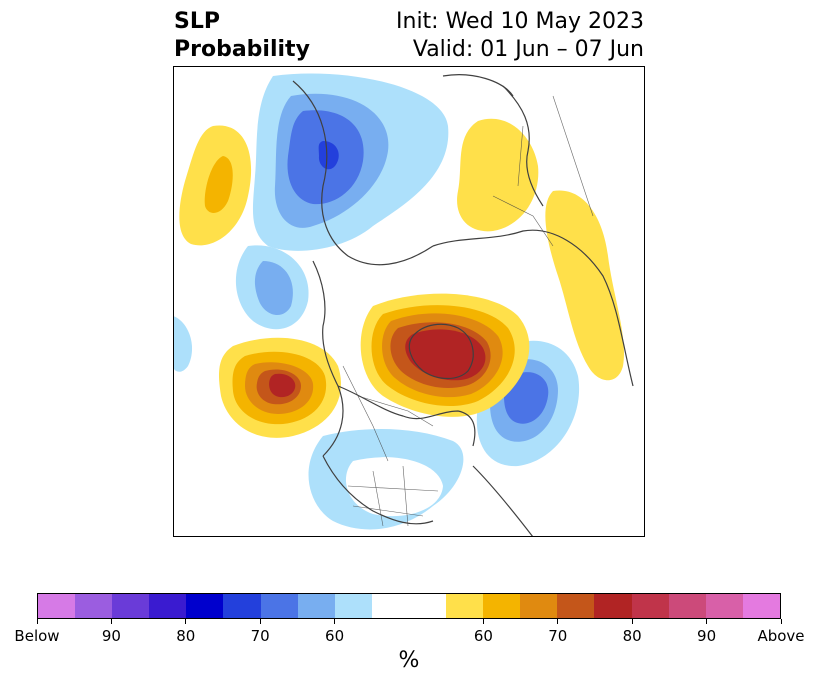  What do you see at coordinates (197, 21) in the screenshot?
I see `title-variable: SLP` at bounding box center [197, 21].